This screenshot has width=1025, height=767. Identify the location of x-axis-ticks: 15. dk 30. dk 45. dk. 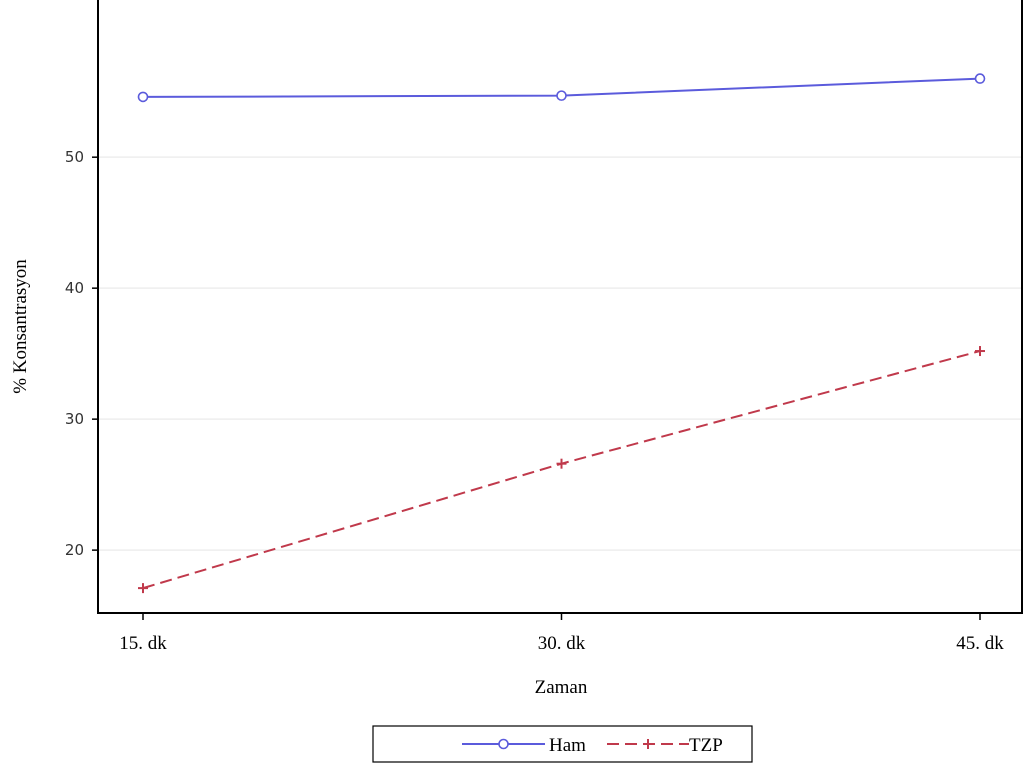
(561, 633).